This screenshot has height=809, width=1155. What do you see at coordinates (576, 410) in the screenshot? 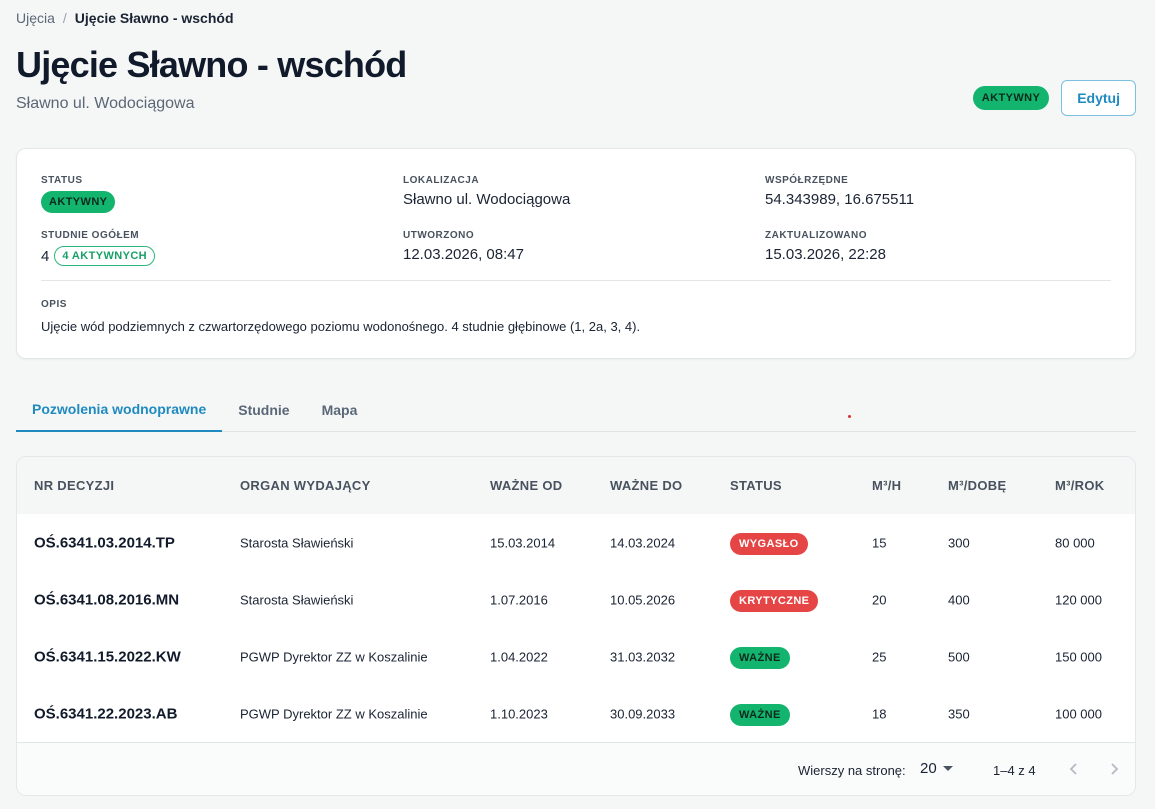
I see `tabs: Pozwolenia wodnoprawne Studnie Mapa` at bounding box center [576, 410].